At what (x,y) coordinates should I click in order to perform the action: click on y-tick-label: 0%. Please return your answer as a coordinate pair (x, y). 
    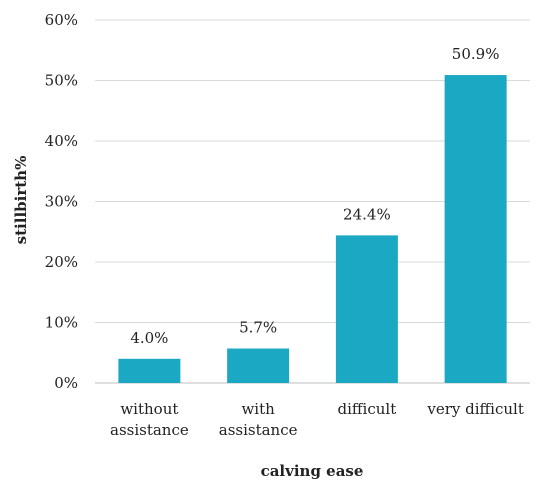
    Looking at the image, I should click on (66, 383).